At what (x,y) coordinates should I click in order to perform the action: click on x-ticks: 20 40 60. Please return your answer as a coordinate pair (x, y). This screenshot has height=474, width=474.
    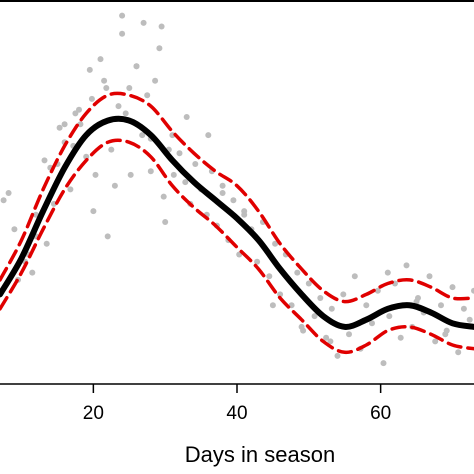
    Looking at the image, I should click on (237, 404).